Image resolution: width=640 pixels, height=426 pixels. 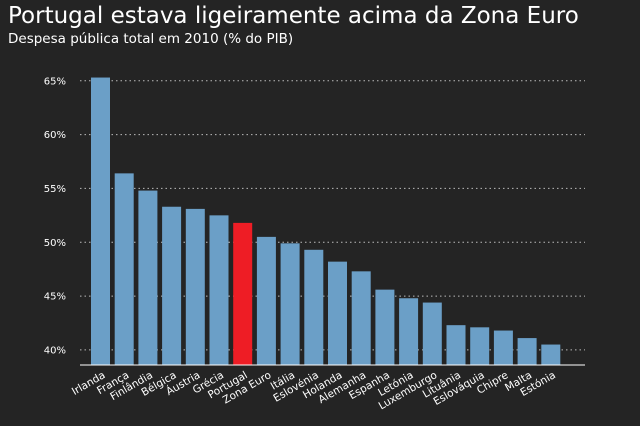 I want to click on bar-luxemburgo, so click(x=432, y=333).